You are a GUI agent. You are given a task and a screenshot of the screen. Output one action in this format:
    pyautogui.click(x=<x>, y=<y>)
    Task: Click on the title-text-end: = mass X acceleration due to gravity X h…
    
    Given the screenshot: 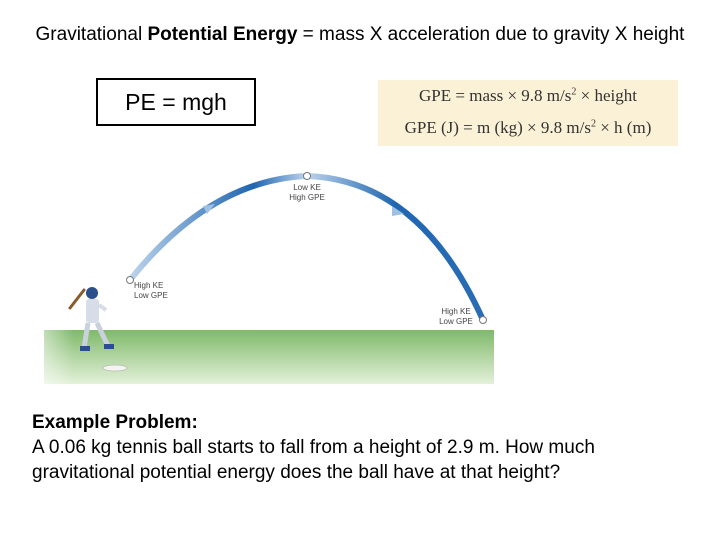 What is the action you would take?
    pyautogui.click(x=491, y=34)
    